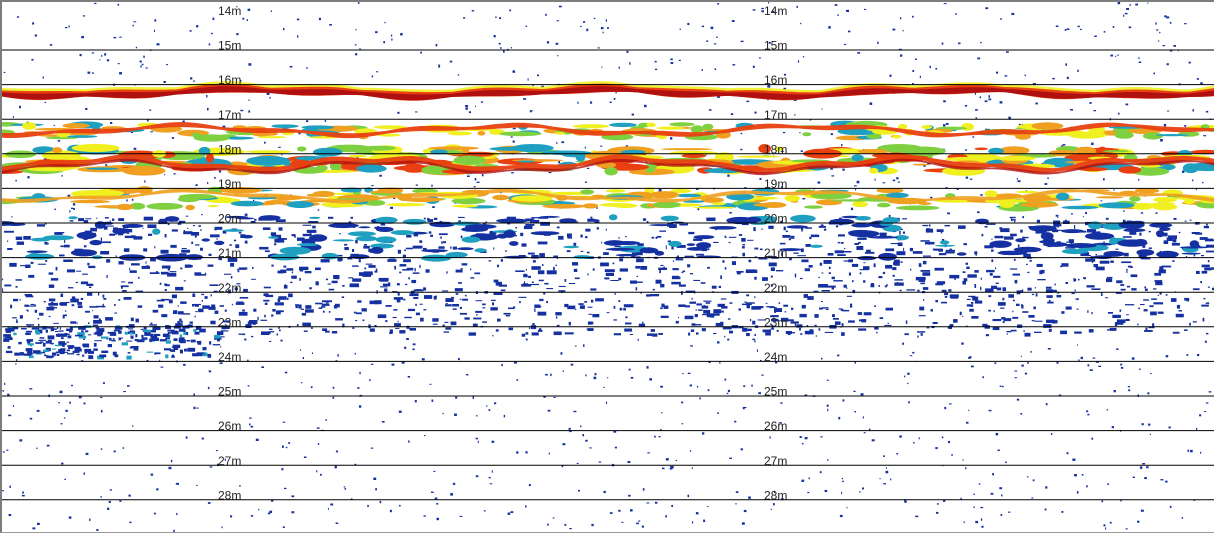 The height and width of the screenshot is (533, 1214). What do you see at coordinates (775, 184) in the screenshot?
I see `depth-label-19m: 19m` at bounding box center [775, 184].